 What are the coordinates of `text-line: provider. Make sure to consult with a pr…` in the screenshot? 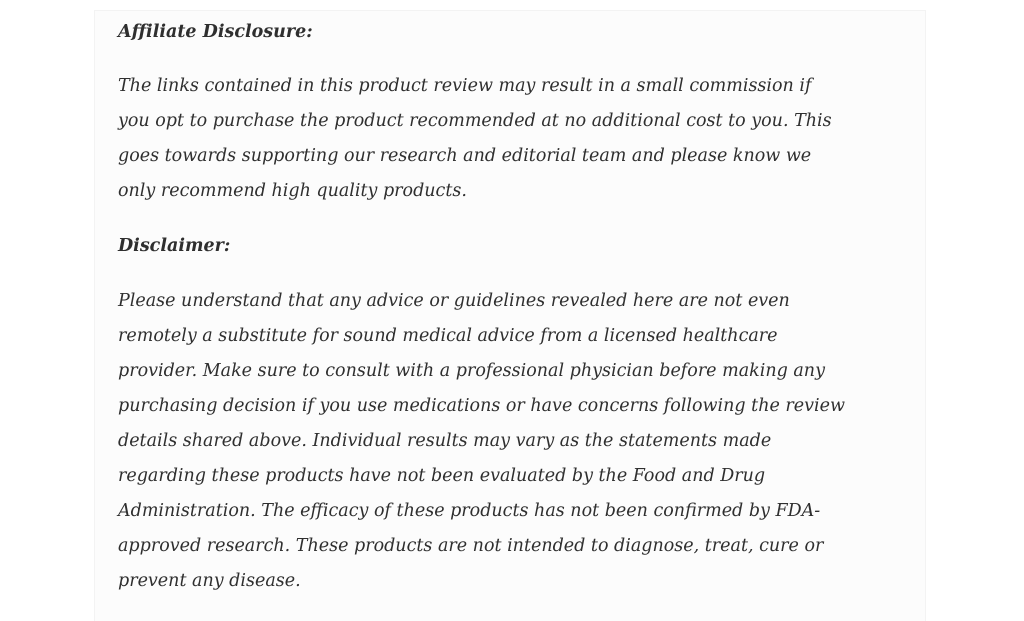 It's located at (471, 371).